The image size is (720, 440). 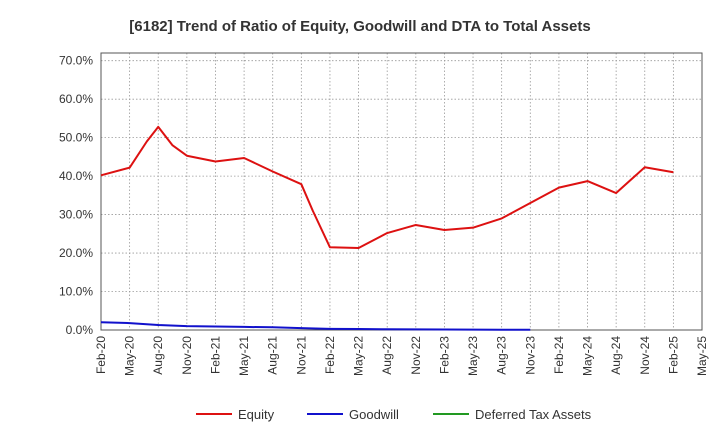 I want to click on y-tick-label: 10.0%, so click(x=76, y=292).